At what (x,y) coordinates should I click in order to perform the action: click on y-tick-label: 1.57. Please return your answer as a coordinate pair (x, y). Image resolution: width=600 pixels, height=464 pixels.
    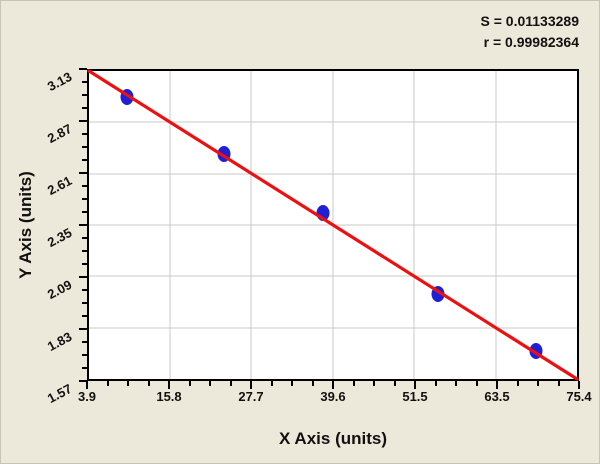
    Looking at the image, I should click on (59, 393).